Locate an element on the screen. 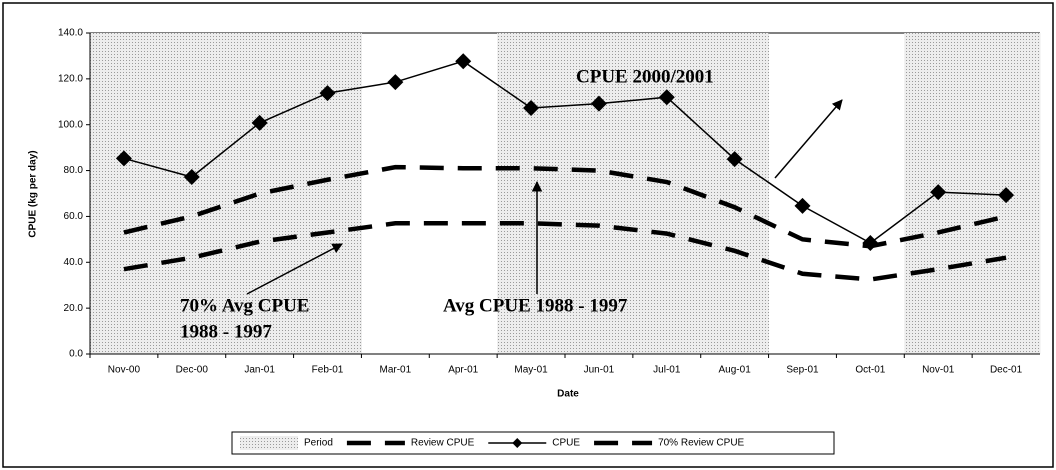  clip: 1988 - 1997 is located at coordinates (226, 331).